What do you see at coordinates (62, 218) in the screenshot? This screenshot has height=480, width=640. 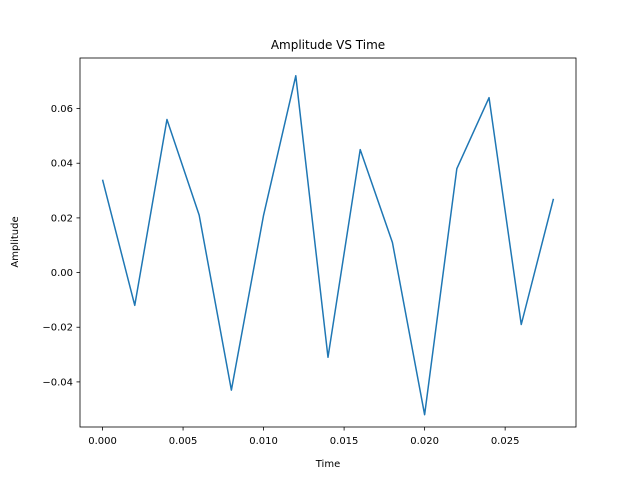 I see `y-tick-label: 0.02` at bounding box center [62, 218].